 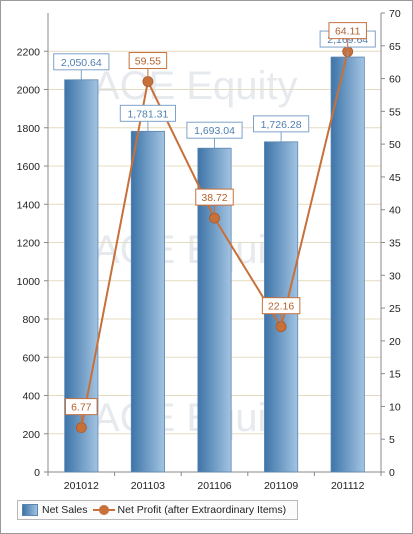 What do you see at coordinates (281, 486) in the screenshot?
I see `x-tick-label: 201109` at bounding box center [281, 486].